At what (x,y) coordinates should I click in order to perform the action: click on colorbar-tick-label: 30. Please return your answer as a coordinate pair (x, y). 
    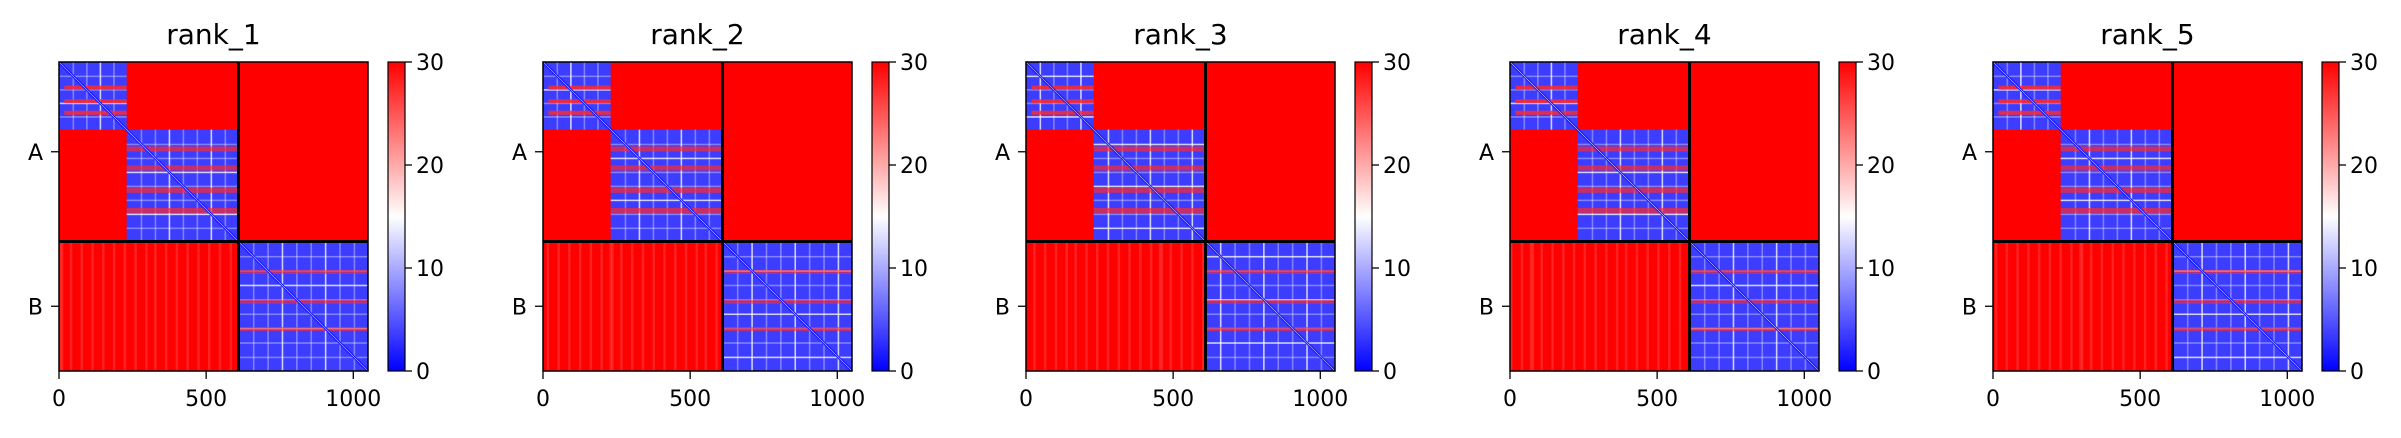
    Looking at the image, I should click on (914, 63).